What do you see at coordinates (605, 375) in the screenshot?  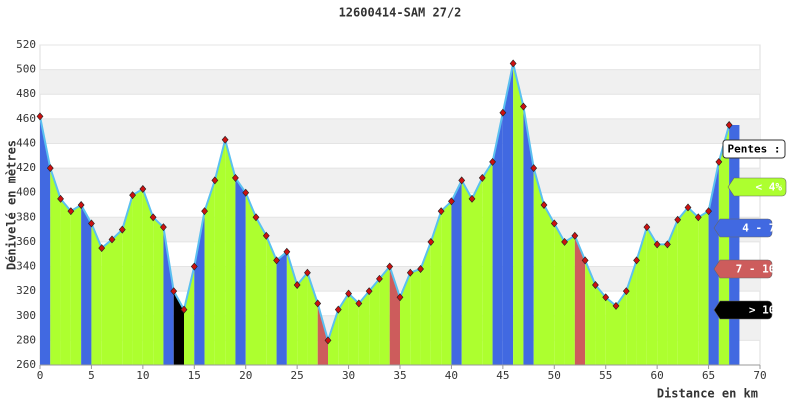 I see `x-tick-label: 55` at bounding box center [605, 375].